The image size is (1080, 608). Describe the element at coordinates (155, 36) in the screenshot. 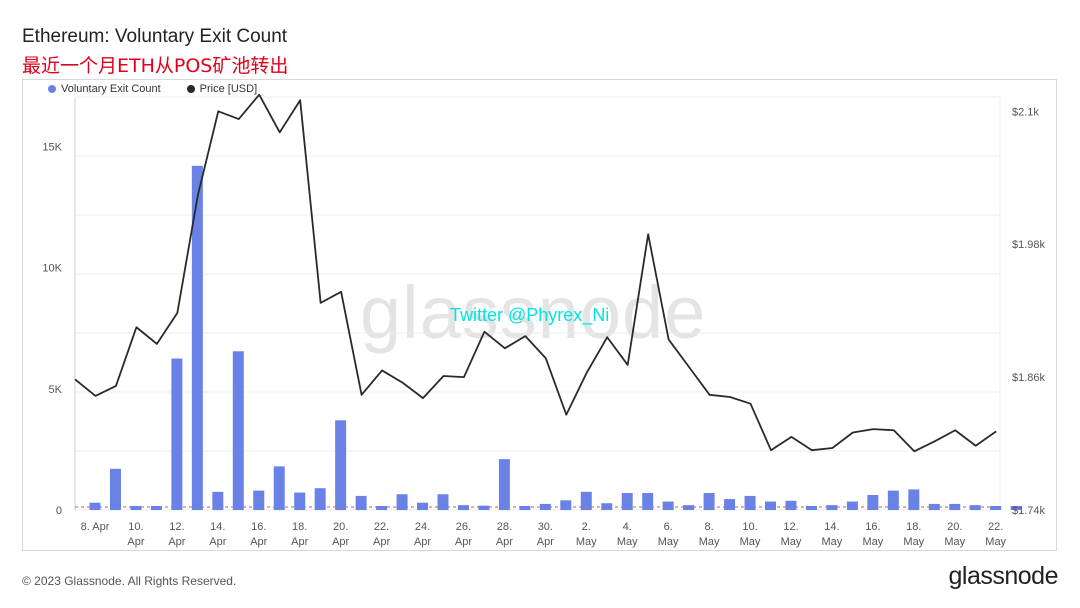

I see `chart-title: Ethereum: Voluntary Exit Count` at that location.